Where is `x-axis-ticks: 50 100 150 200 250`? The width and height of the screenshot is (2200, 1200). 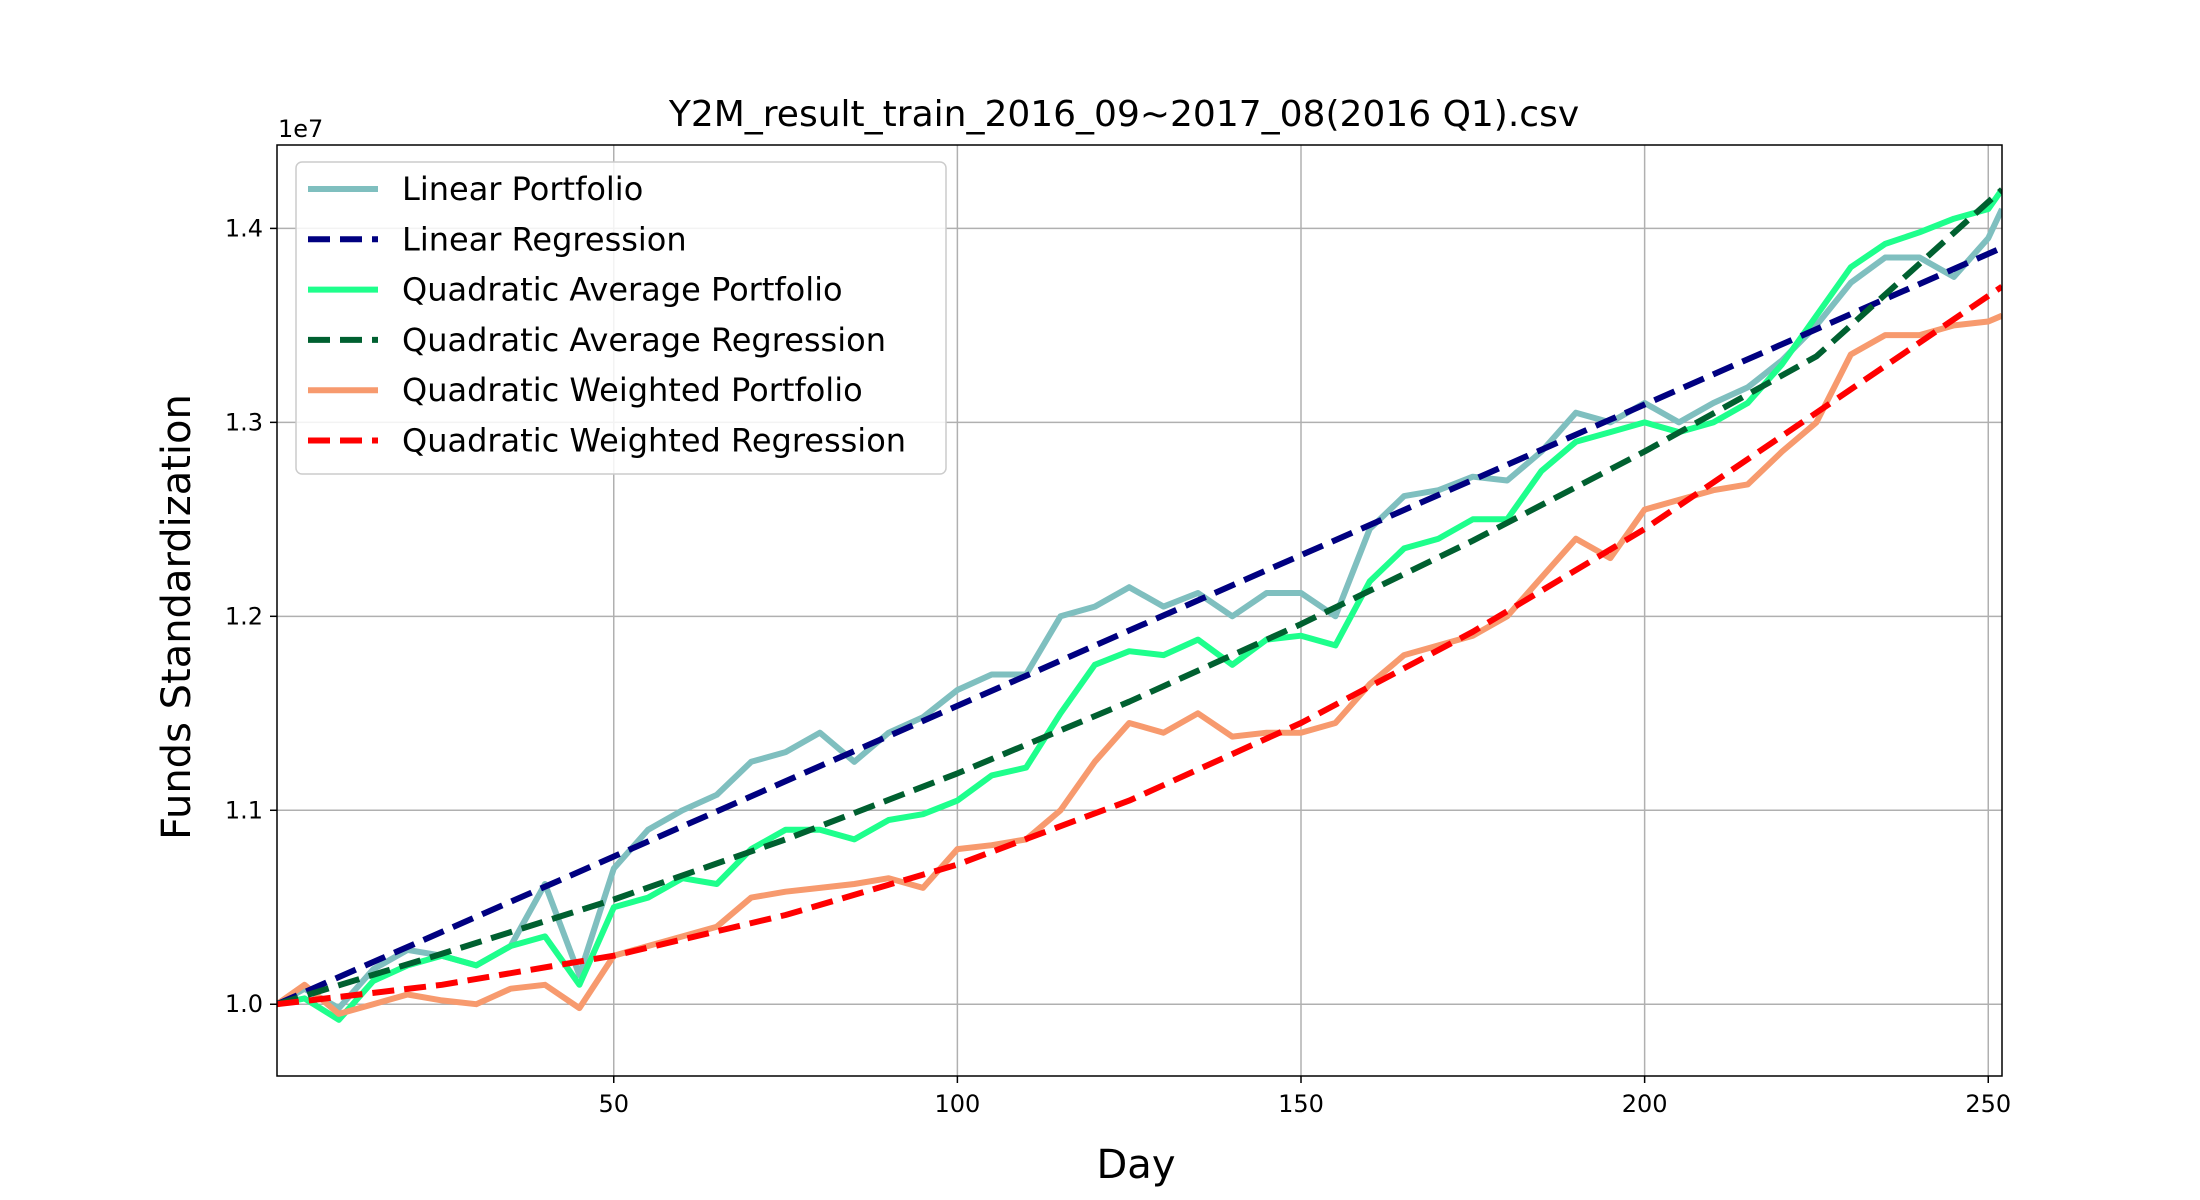 x-axis-ticks: 50 100 150 200 250 is located at coordinates (1304, 1097).